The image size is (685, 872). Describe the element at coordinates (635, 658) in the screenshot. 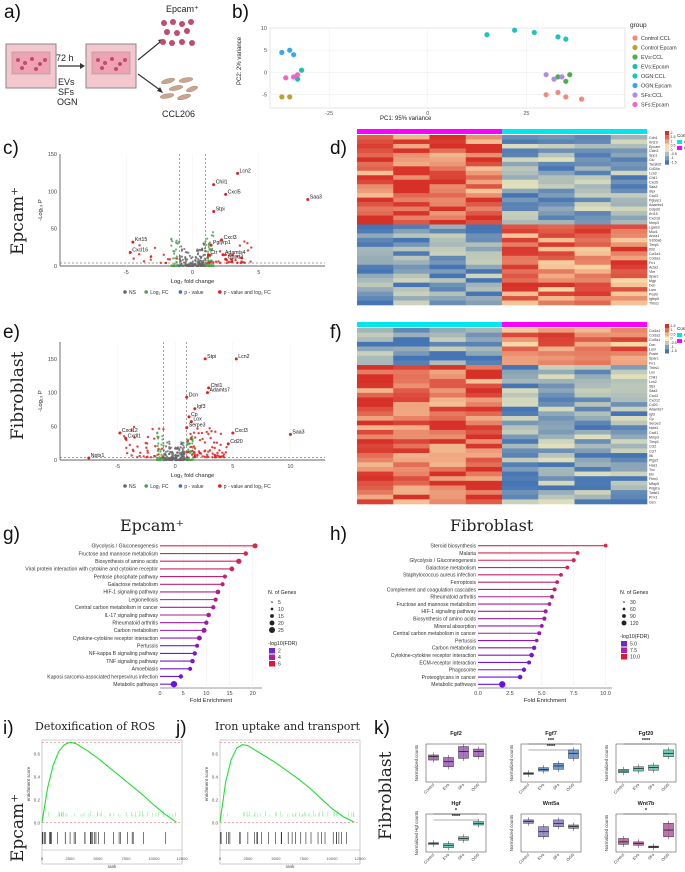

I see `go-color-legend-label: 10.0` at that location.